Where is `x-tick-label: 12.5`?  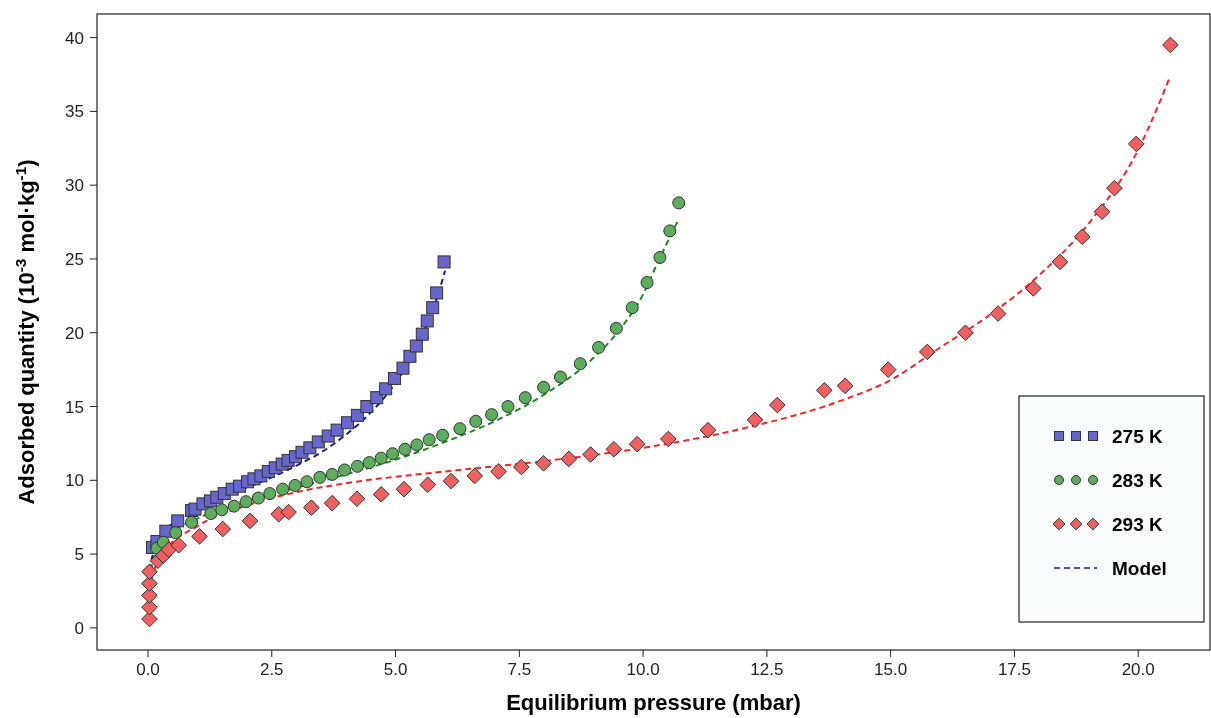
x-tick-label: 12.5 is located at coordinates (767, 669).